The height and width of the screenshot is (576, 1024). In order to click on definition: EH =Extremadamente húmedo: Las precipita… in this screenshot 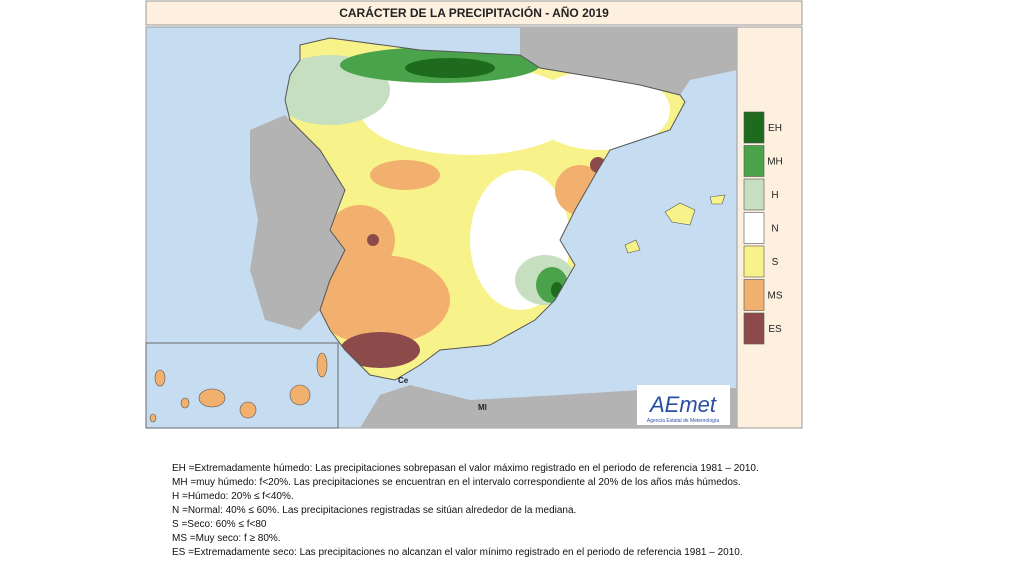, I will do `click(465, 468)`.